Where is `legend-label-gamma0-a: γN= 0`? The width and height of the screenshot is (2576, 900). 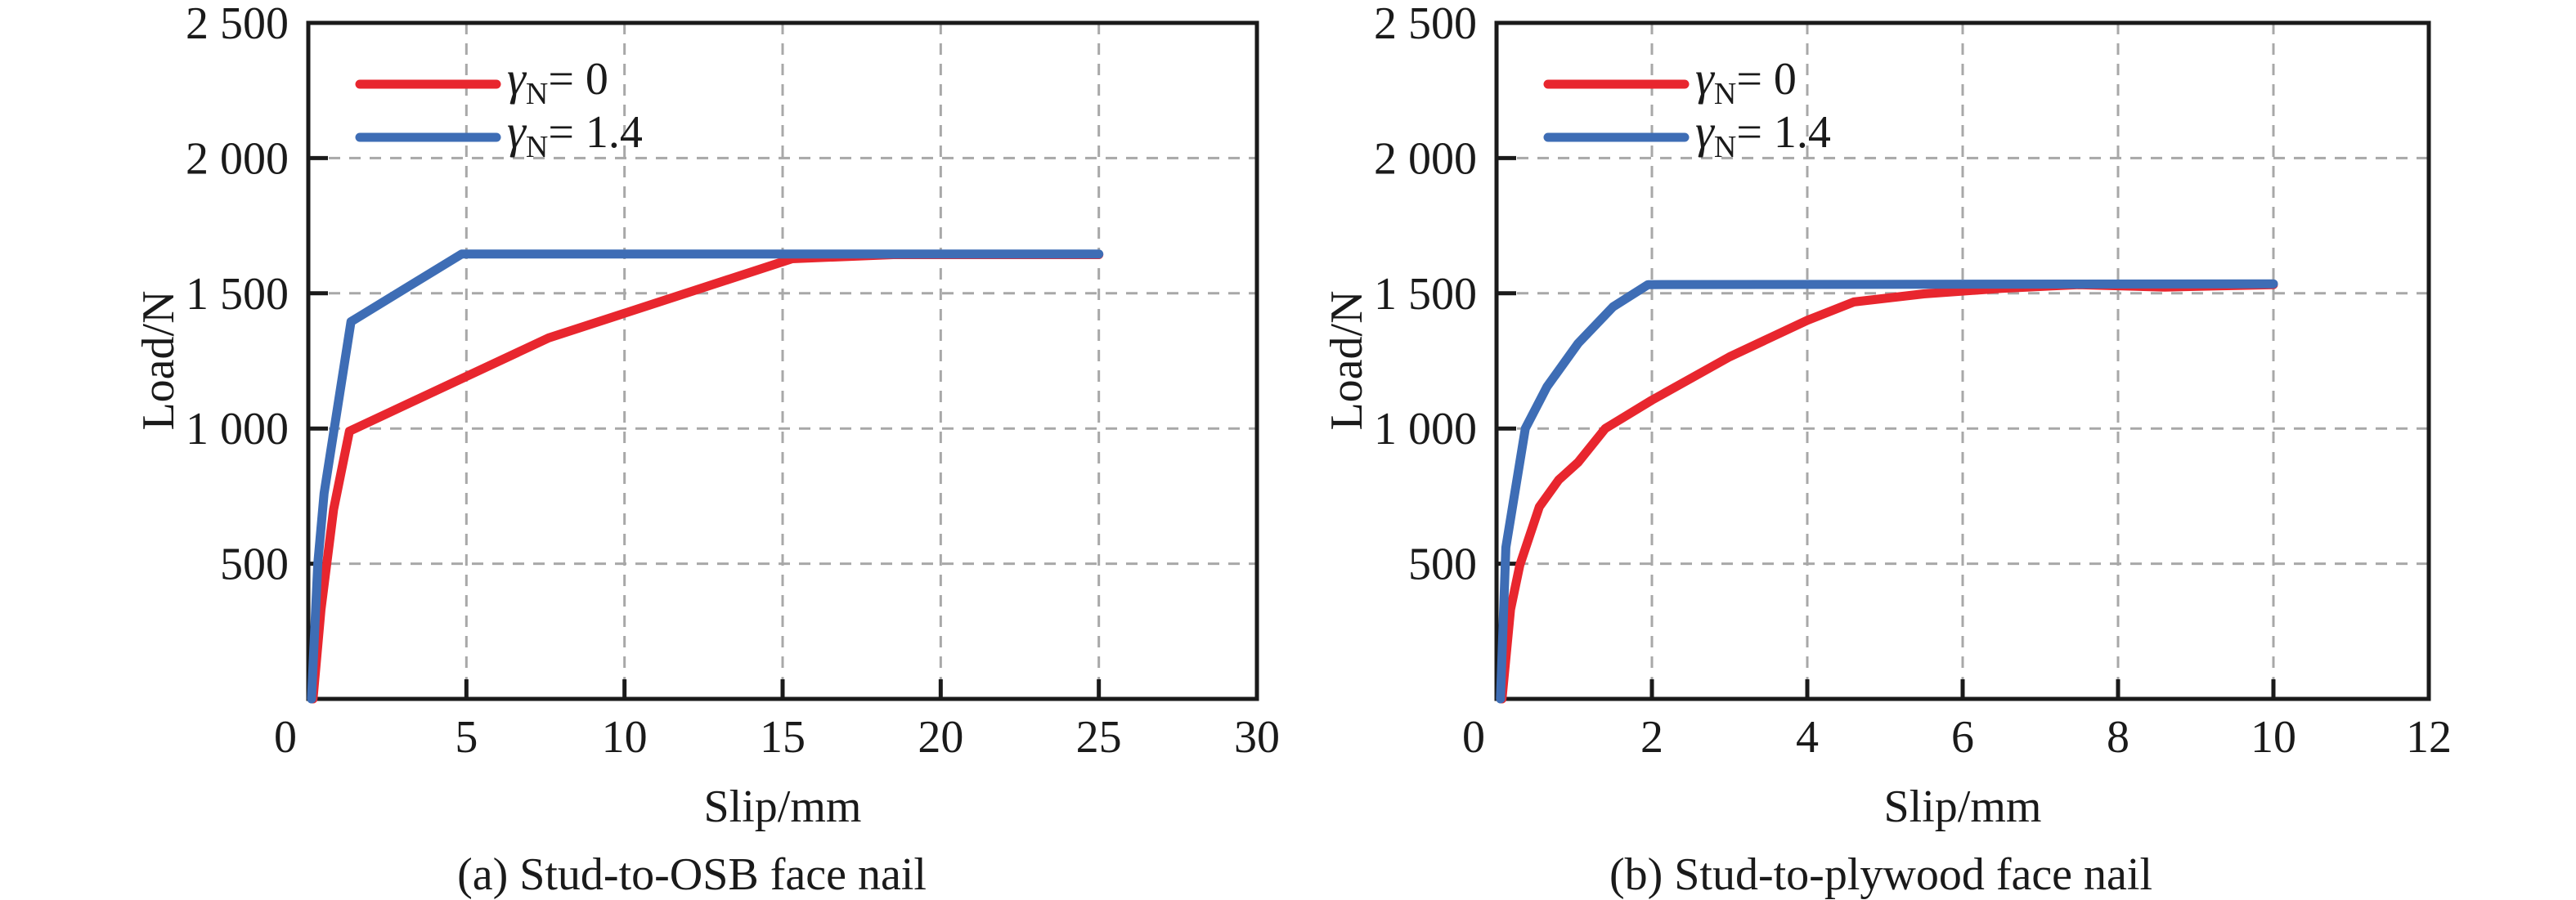
legend-label-gamma0-a: γN= 0 is located at coordinates (557, 81).